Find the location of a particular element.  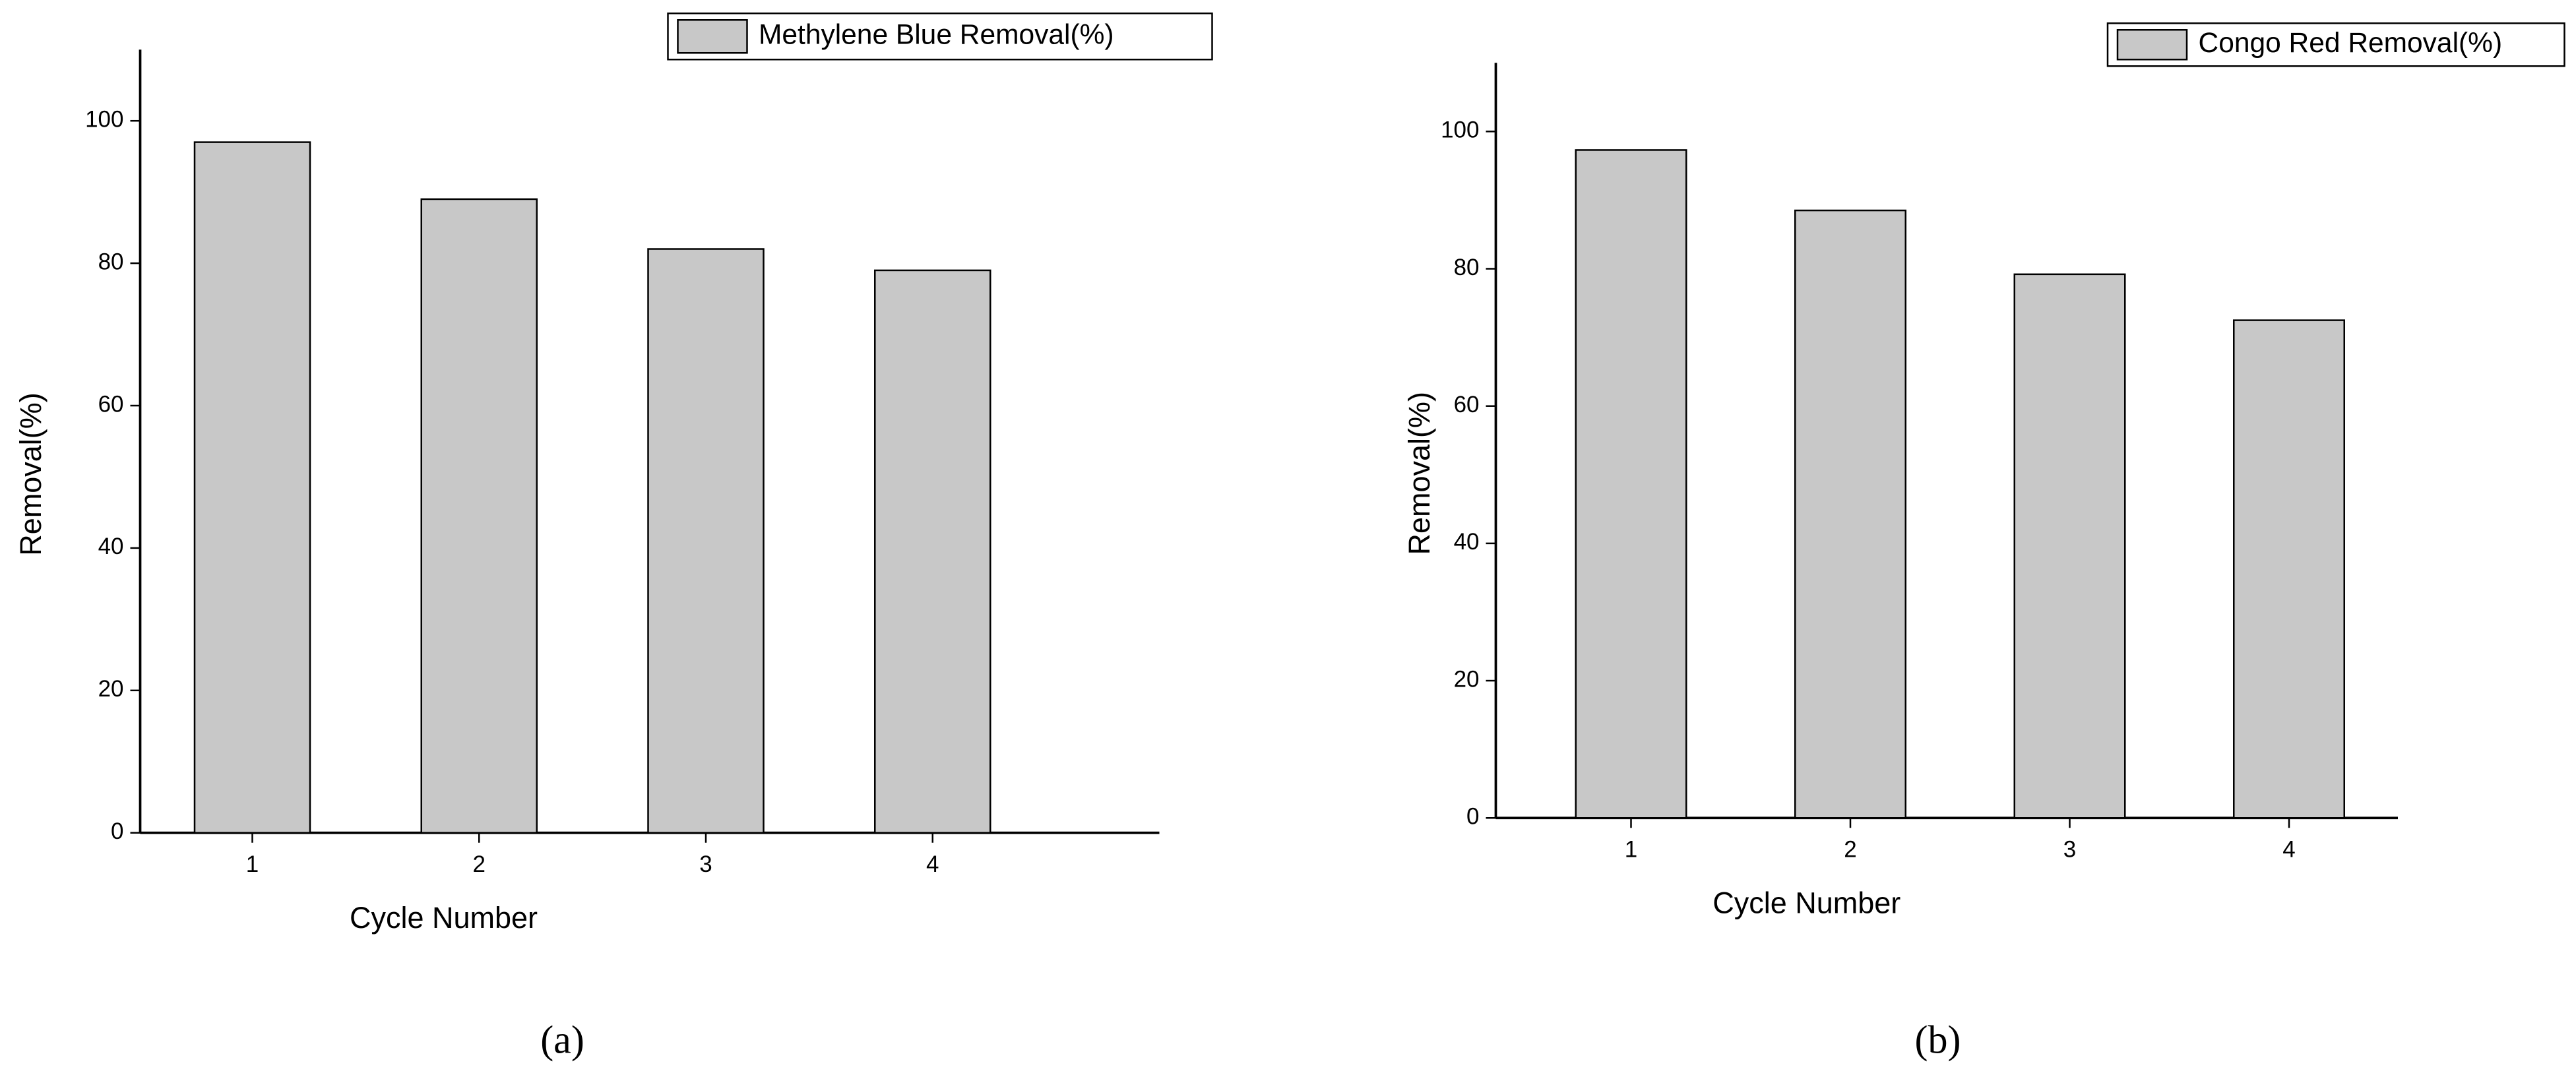

legend-box is located at coordinates (940, 37).